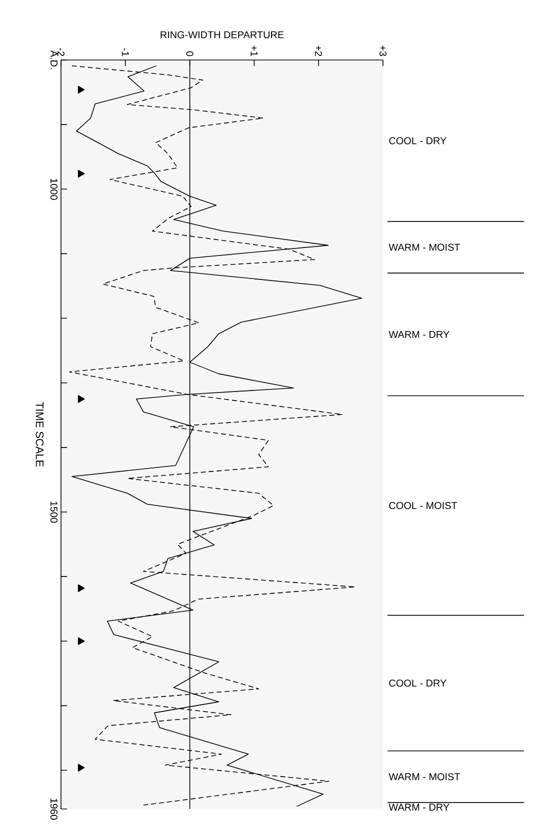  What do you see at coordinates (54, 59) in the screenshot?
I see `y-tick-label: A.D.` at bounding box center [54, 59].